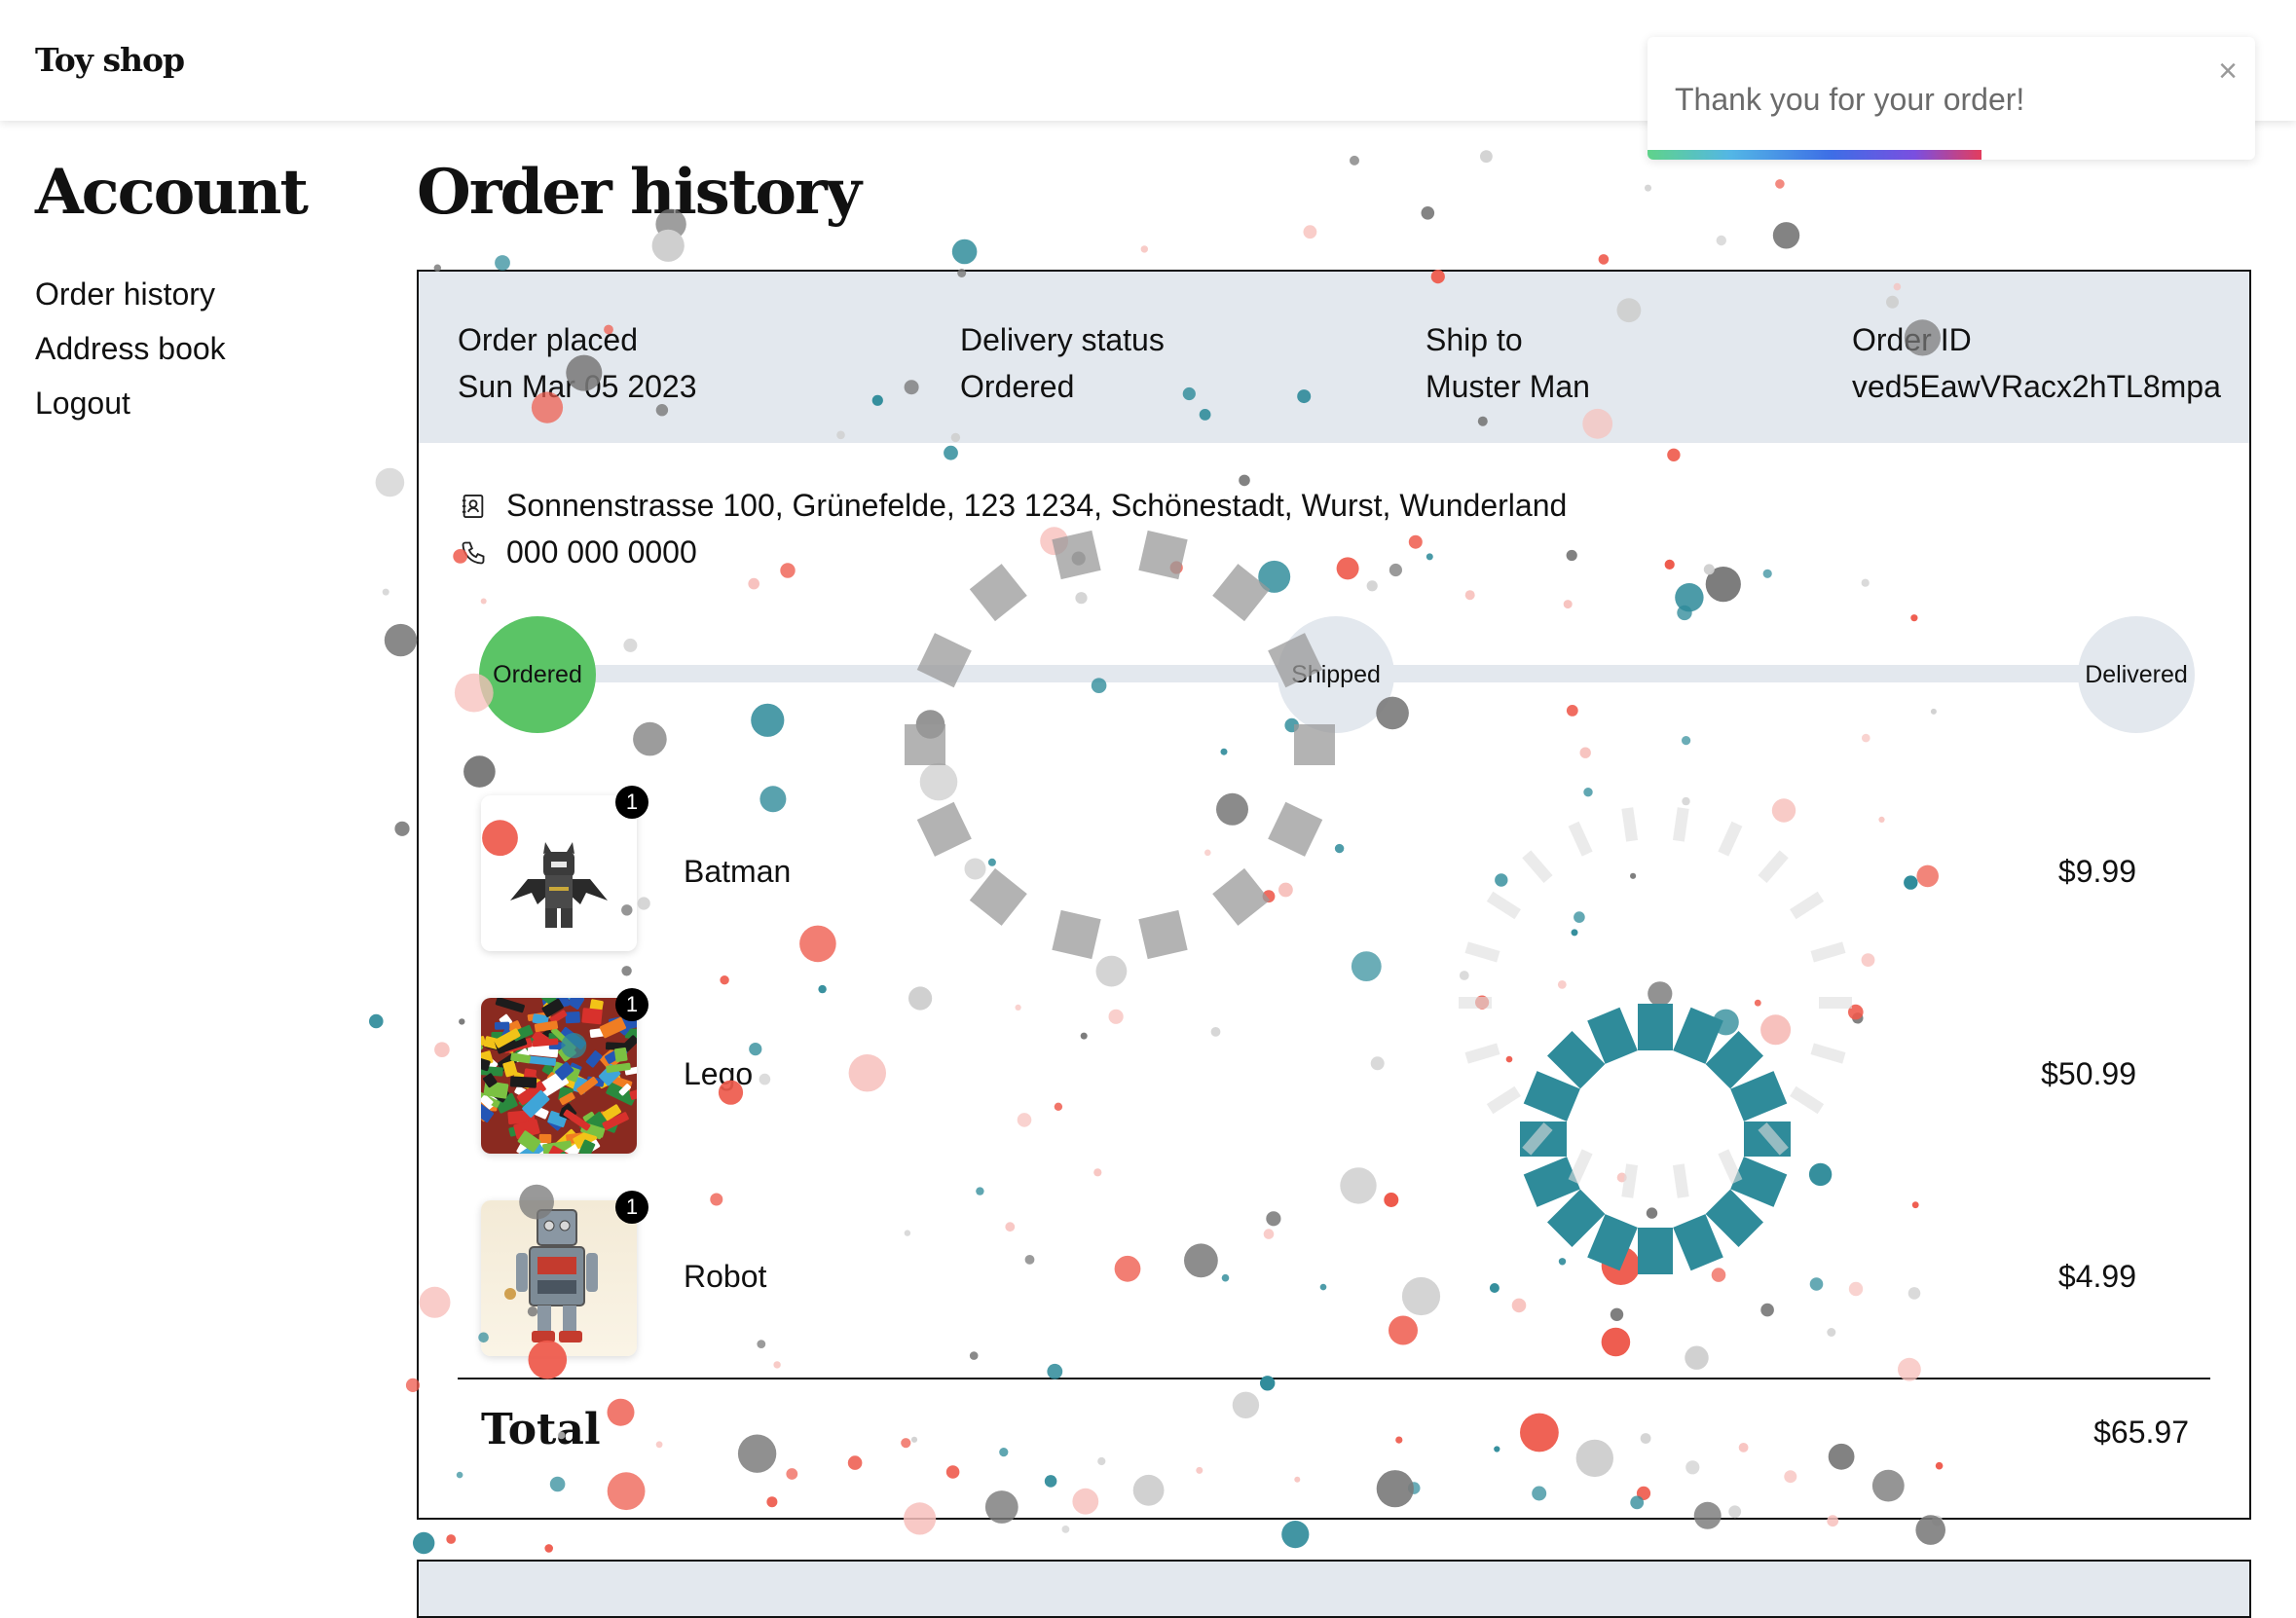  Describe the element at coordinates (1309, 873) in the screenshot. I see `list-item: 1 Batman $9.99` at that location.